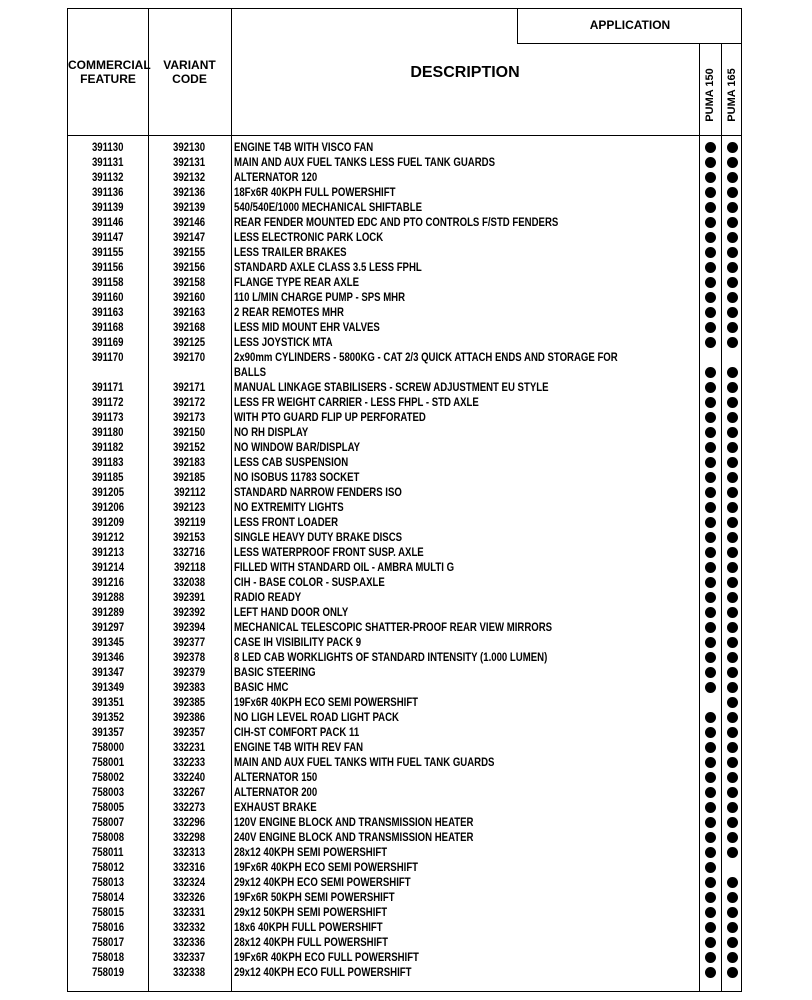 The image size is (812, 1000). Describe the element at coordinates (405, 522) in the screenshot. I see `table-row: 391209 392119 LESS FRONT LOADER` at that location.